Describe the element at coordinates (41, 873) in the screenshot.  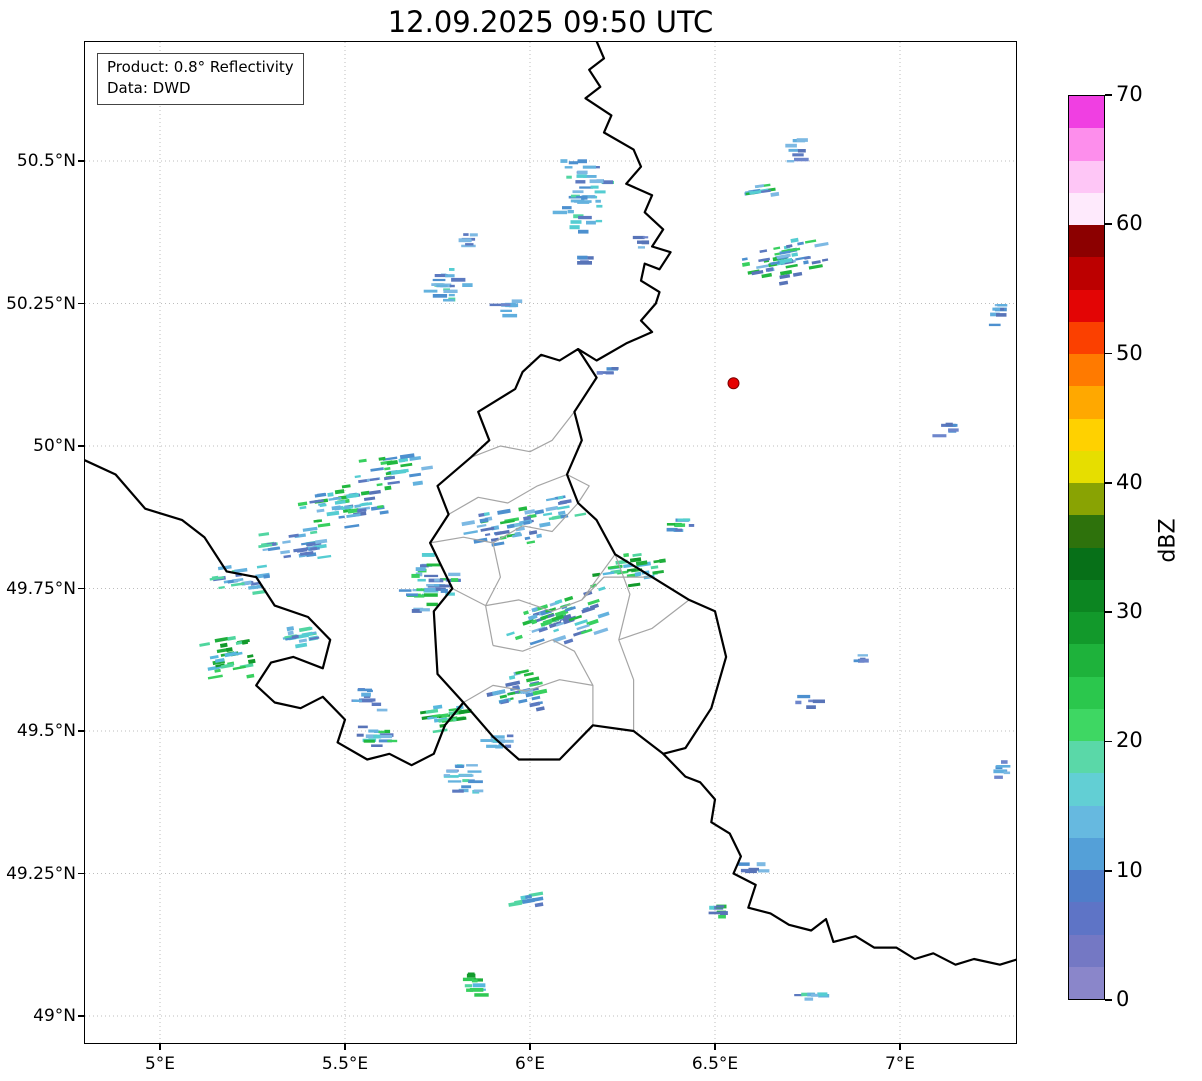
I see `y-tick-label: 49.25°N` at that location.